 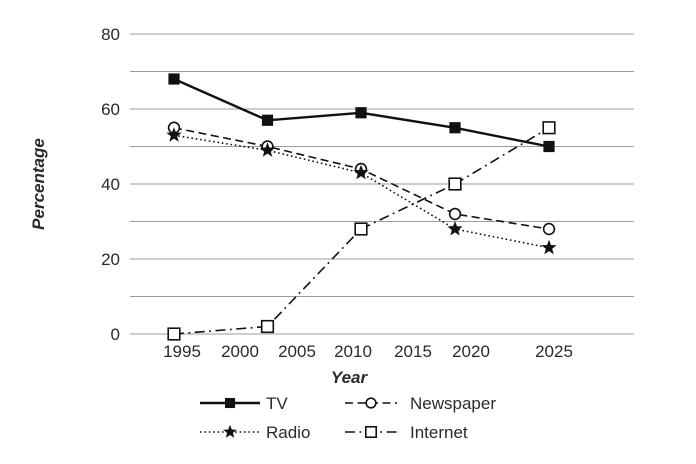 What do you see at coordinates (455, 214) in the screenshot?
I see `marker-open-circle-newspaper-2018` at bounding box center [455, 214].